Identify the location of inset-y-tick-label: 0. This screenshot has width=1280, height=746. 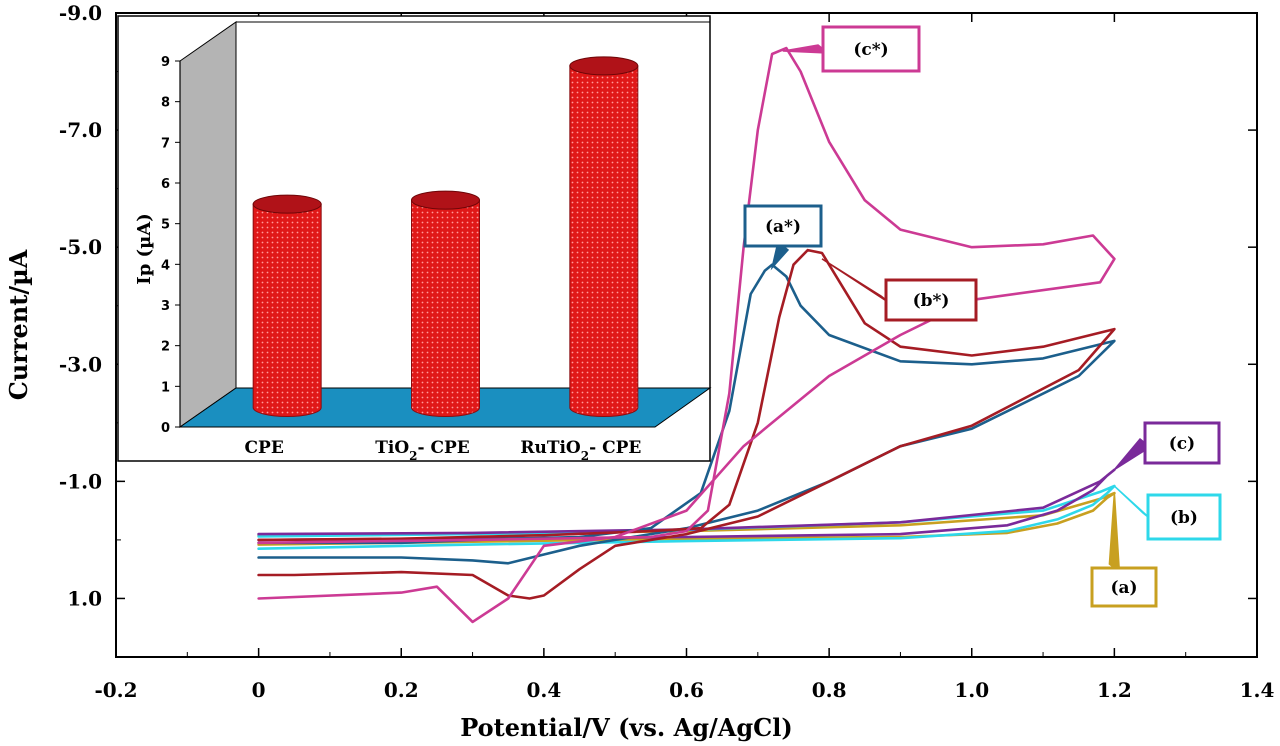
(165, 428).